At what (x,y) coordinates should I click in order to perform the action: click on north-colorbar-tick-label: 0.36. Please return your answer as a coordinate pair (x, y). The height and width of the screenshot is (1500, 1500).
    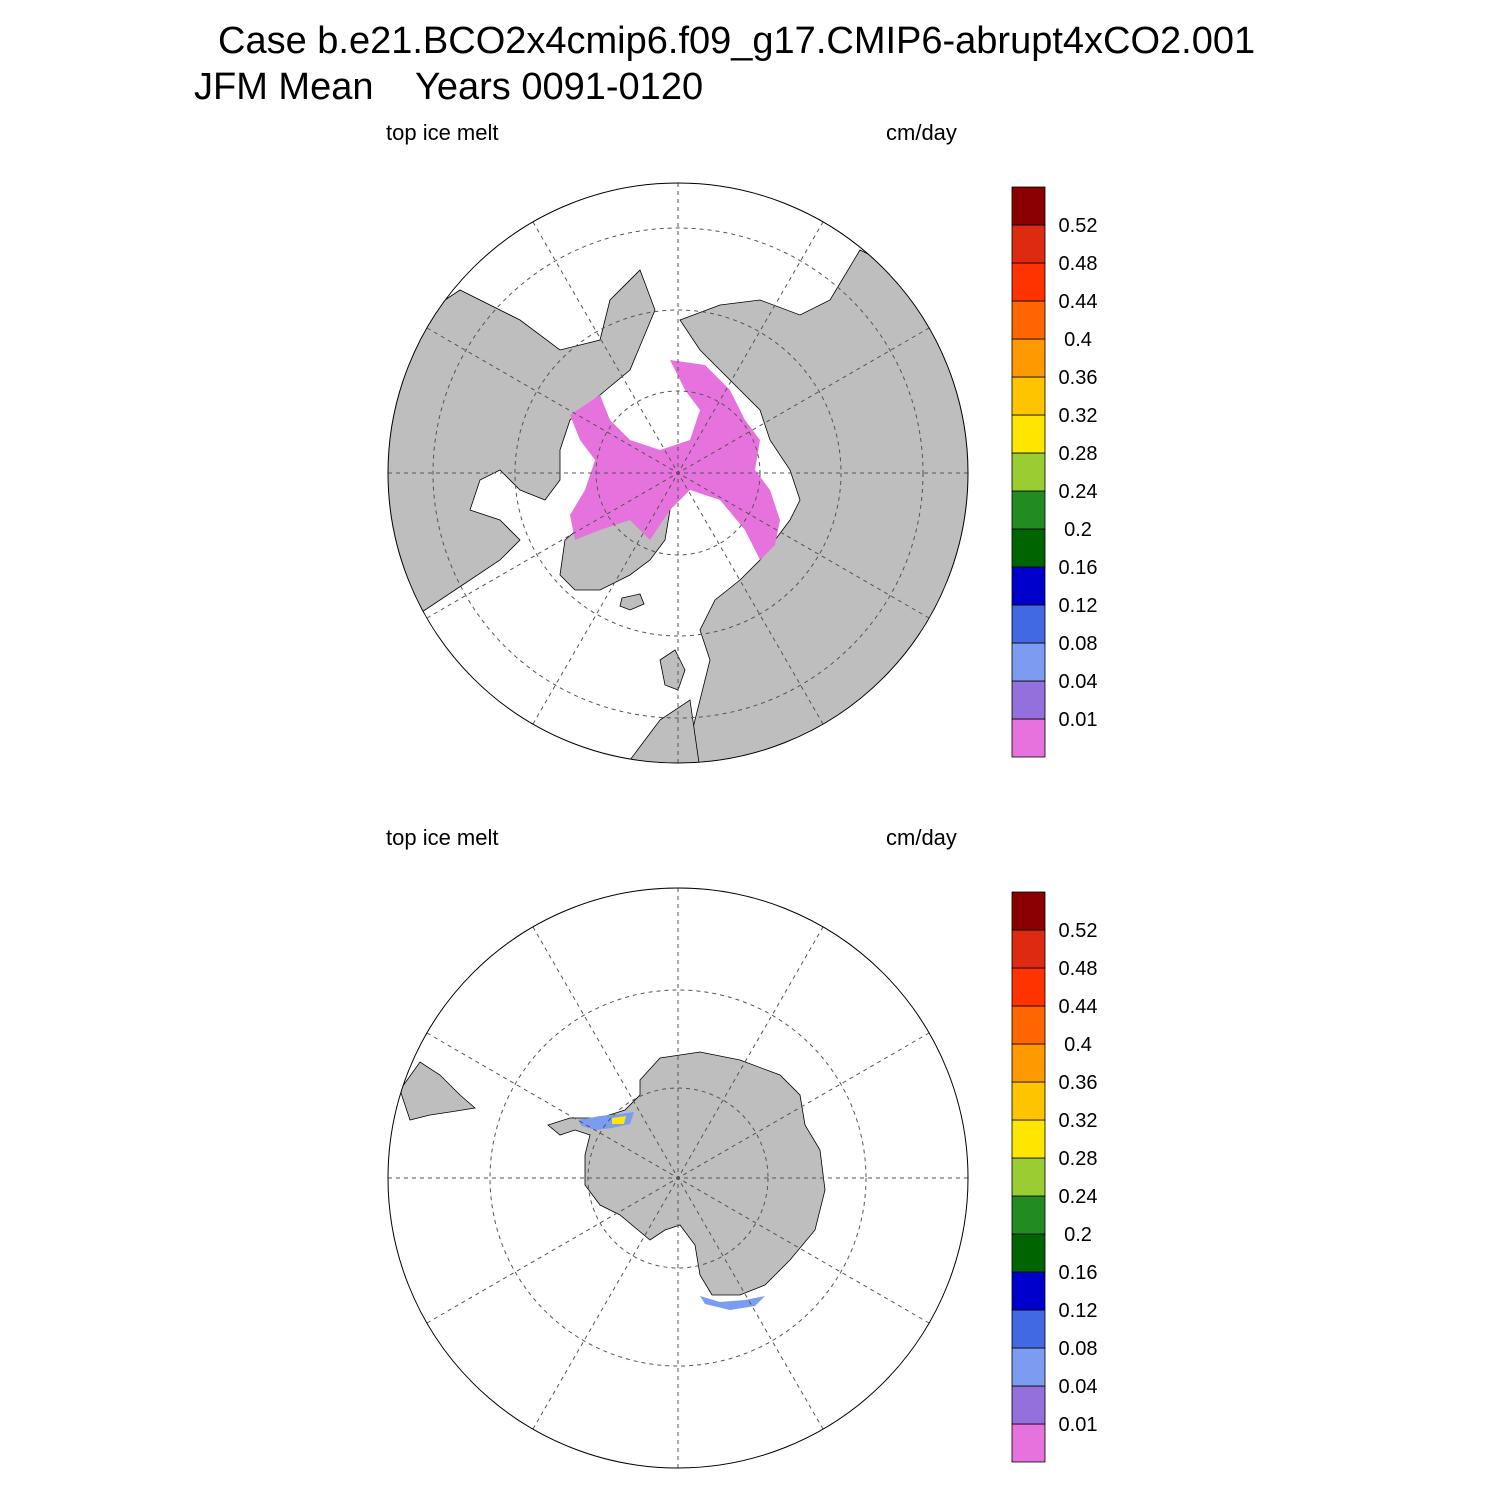
    Looking at the image, I should click on (1078, 378).